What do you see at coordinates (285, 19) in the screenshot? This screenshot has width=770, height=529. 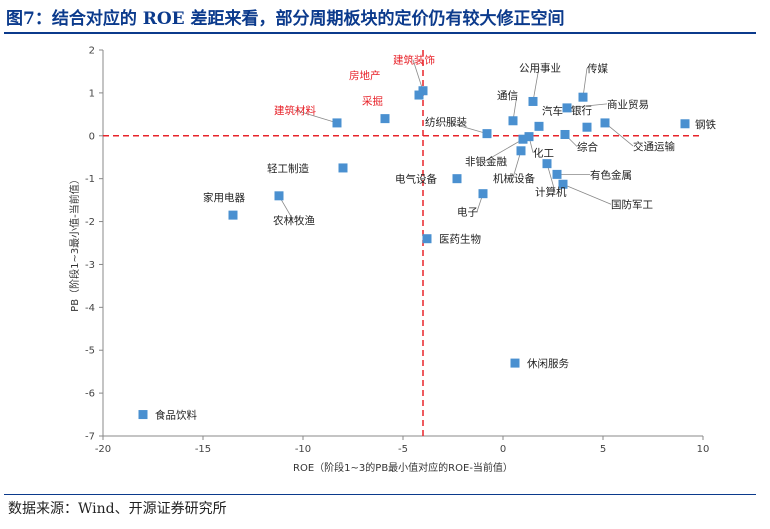 I see `figure-title: 图7：结合对应的 ROE 差距来看，部分周期板块的定价仍有较大修正空间` at bounding box center [285, 19].